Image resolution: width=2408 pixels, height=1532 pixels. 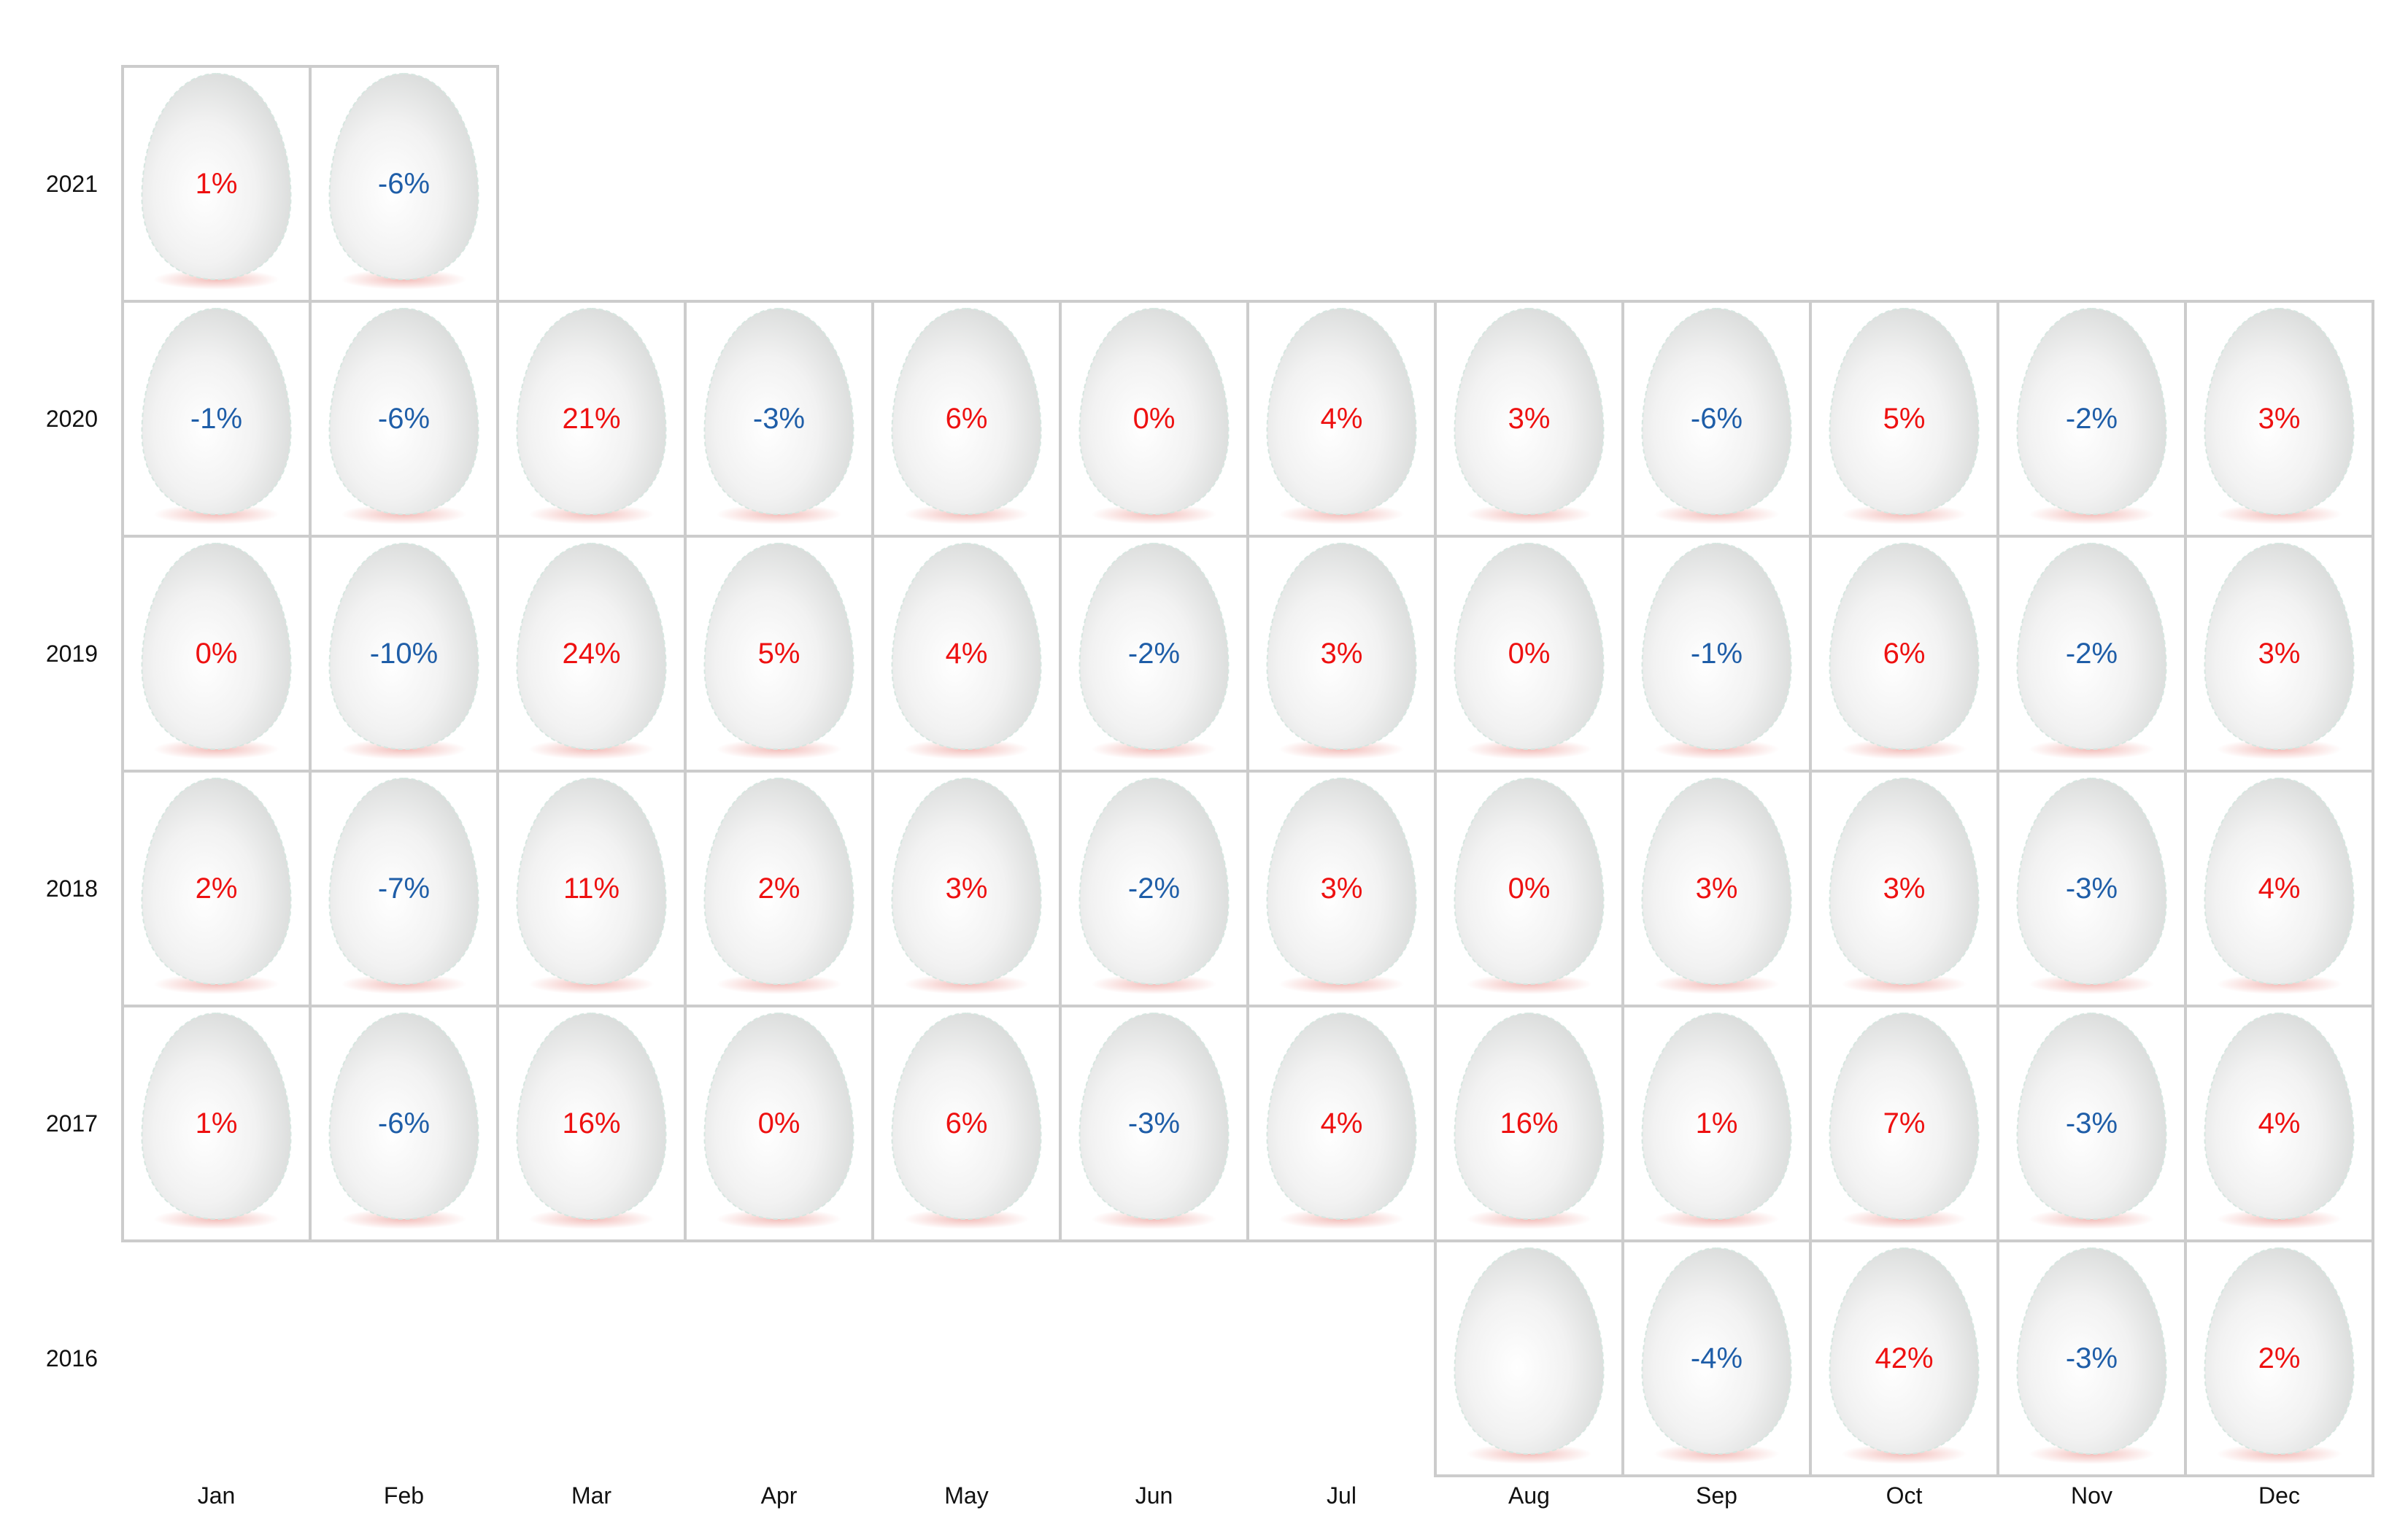 I want to click on cell-2018-sep: 3%, so click(x=1716, y=889).